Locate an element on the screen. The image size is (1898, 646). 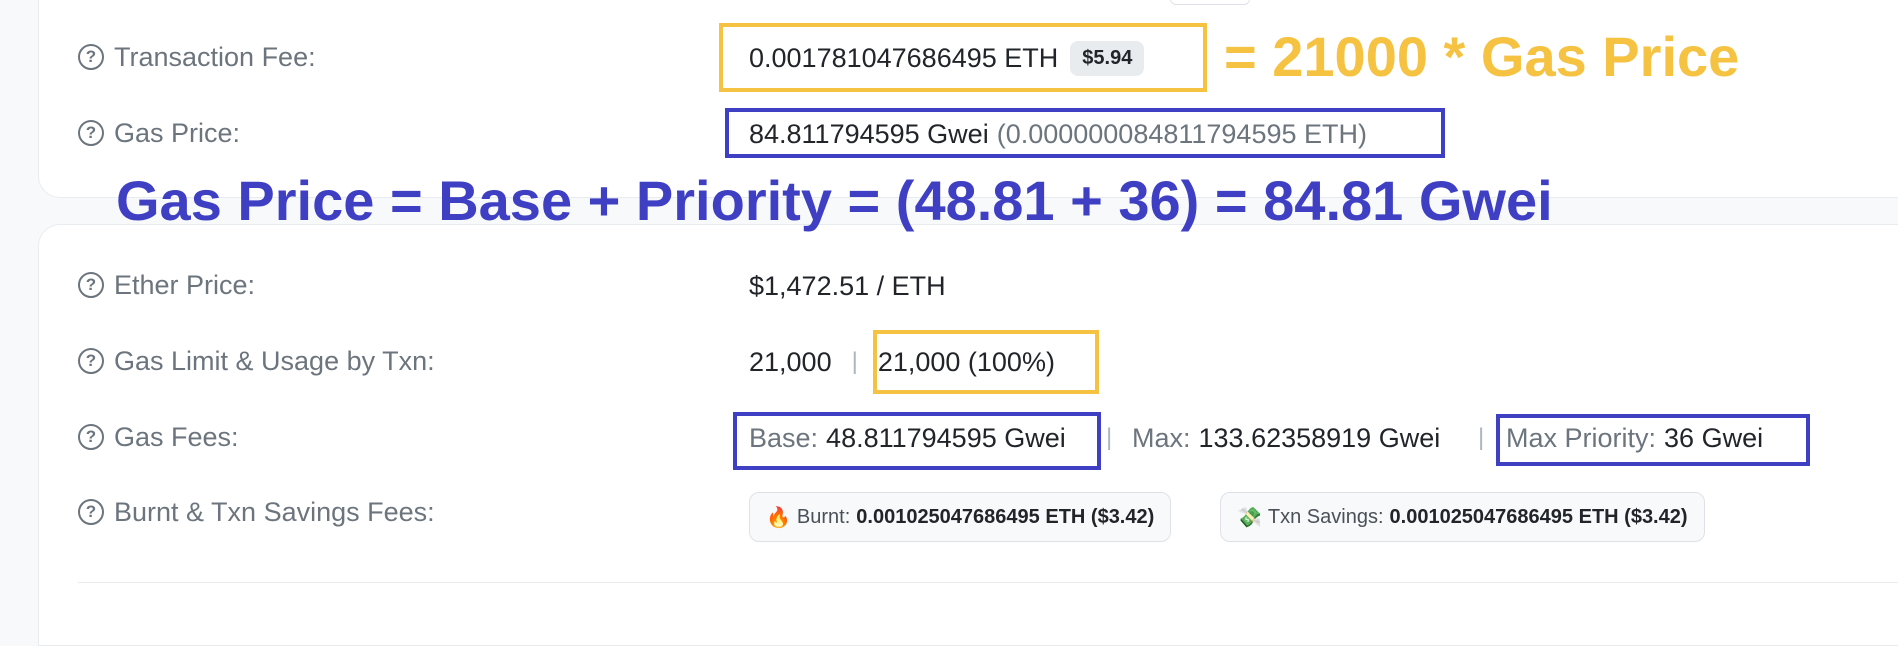
gas-fees-priority: Max Priority: 36 Gwei is located at coordinates (1634, 438).